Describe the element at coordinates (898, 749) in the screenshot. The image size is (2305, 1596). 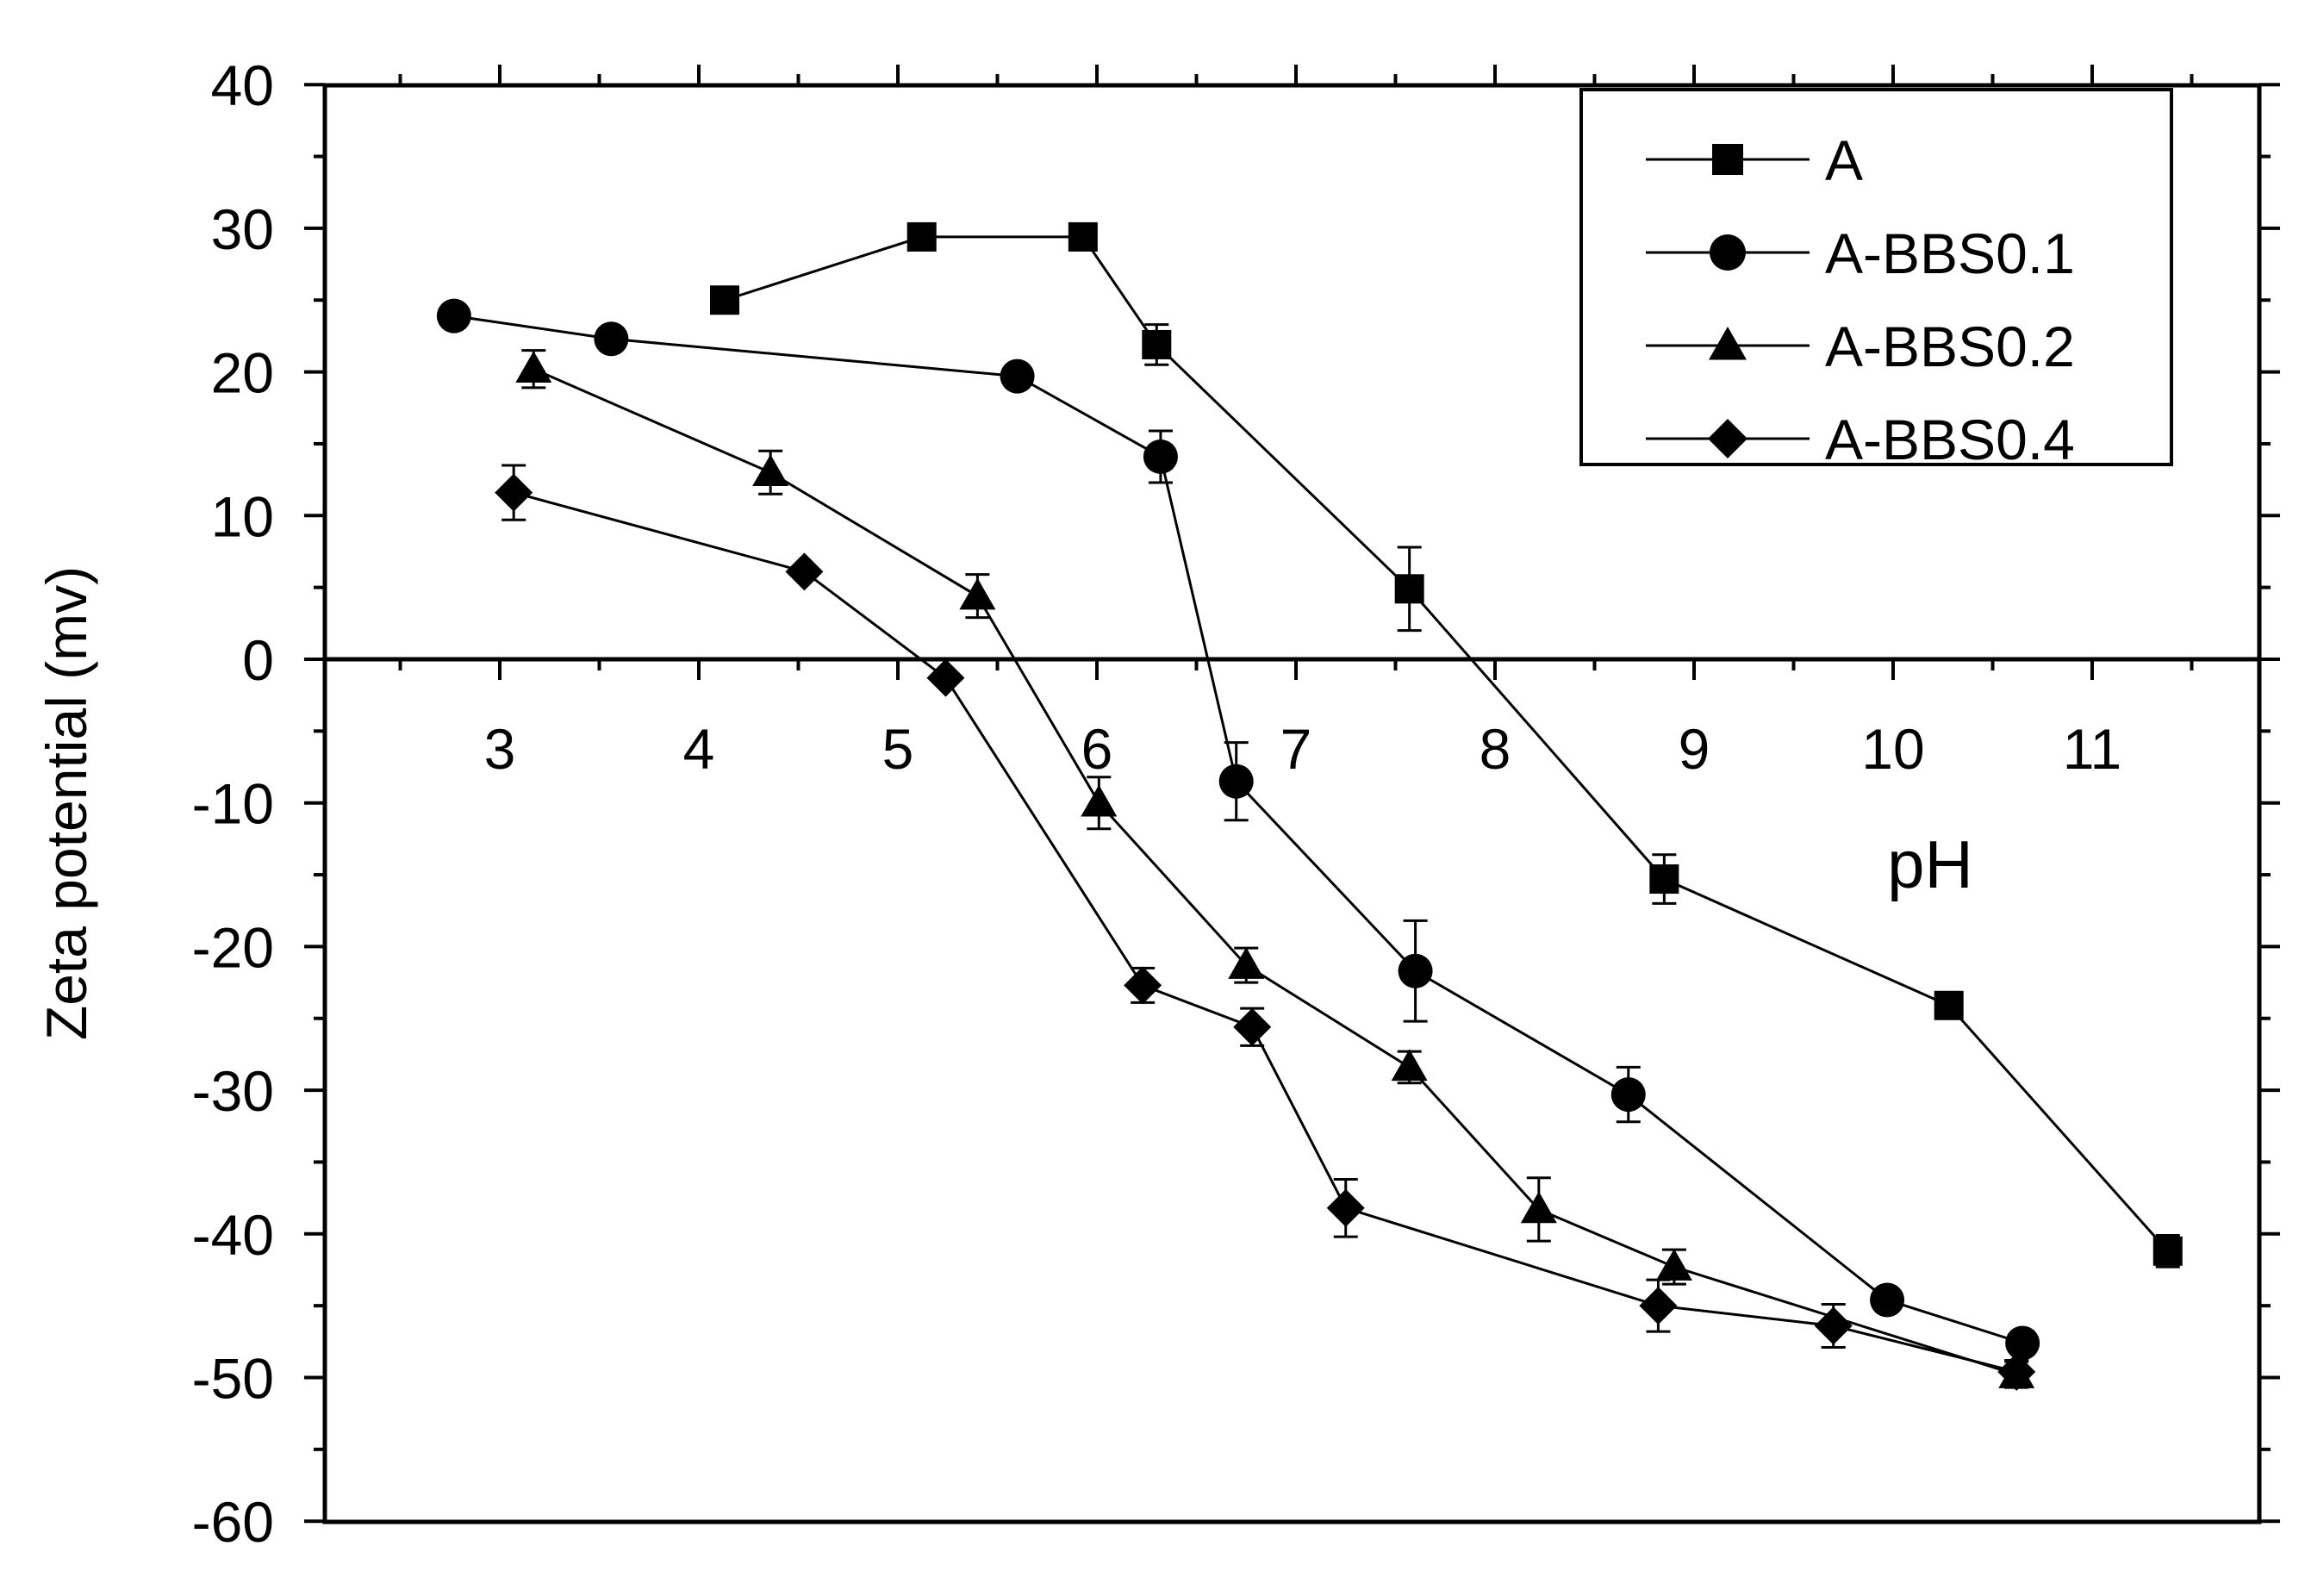
I see `x-tick-label: 5` at that location.